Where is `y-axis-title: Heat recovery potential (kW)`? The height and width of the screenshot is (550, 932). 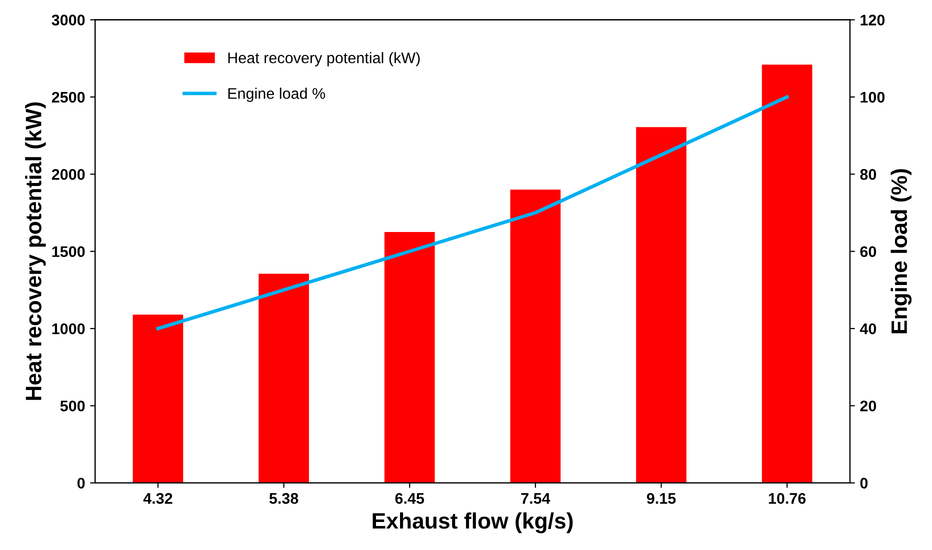
y-axis-title: Heat recovery potential (kW) is located at coordinates (35, 251).